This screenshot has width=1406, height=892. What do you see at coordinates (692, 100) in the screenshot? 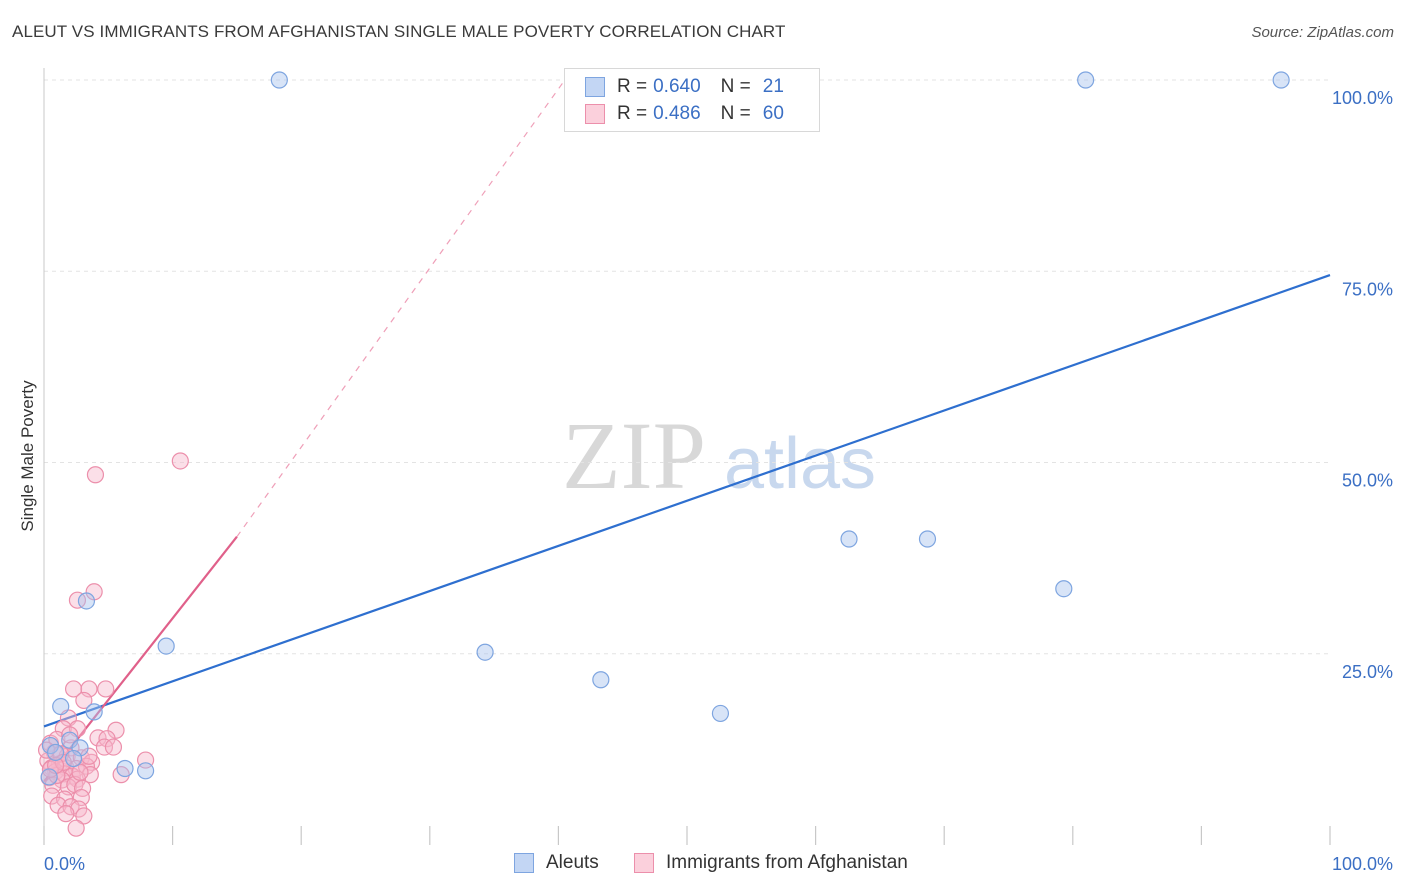
I see `stats-legend: R = 0.640 N = 21 R = 0.486 N = 60` at bounding box center [692, 100].